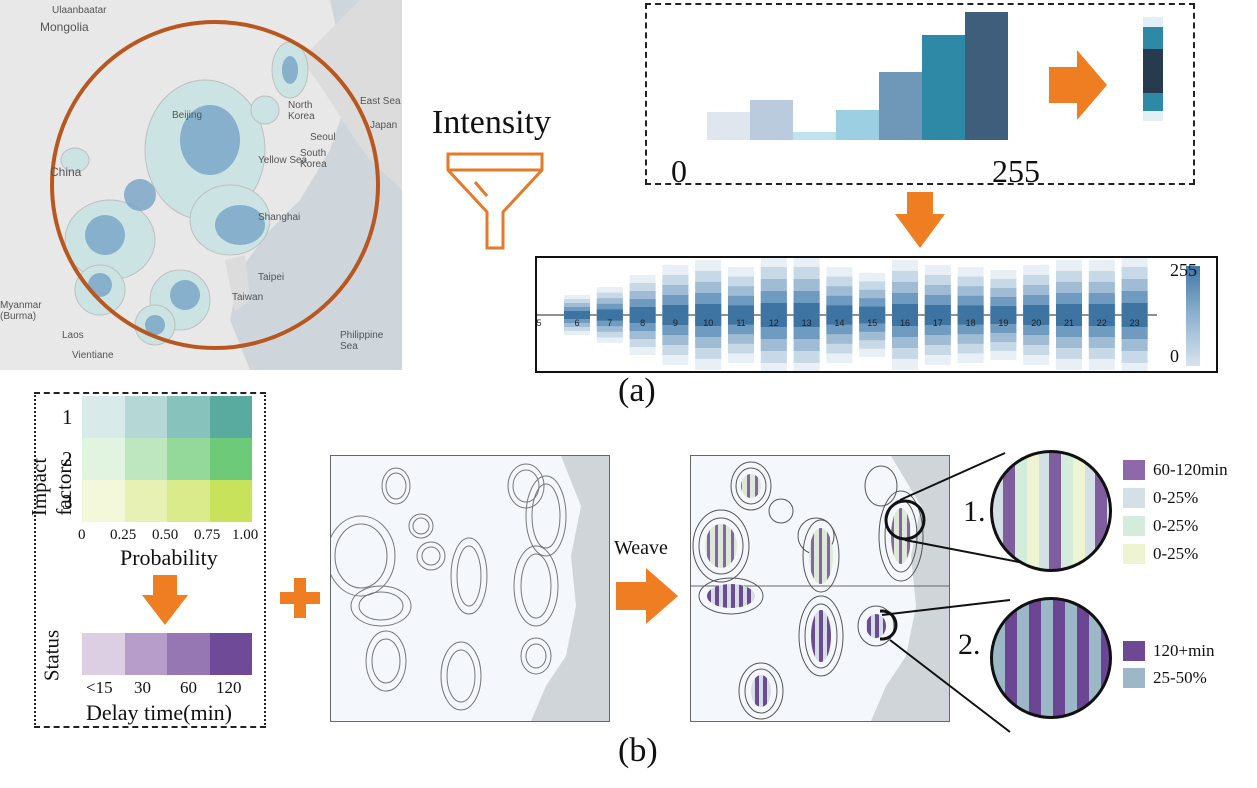 Image resolution: width=1257 pixels, height=788 pixels. Describe the element at coordinates (159, 712) in the screenshot. I see `delay-time-label: Delay time(min)` at that location.